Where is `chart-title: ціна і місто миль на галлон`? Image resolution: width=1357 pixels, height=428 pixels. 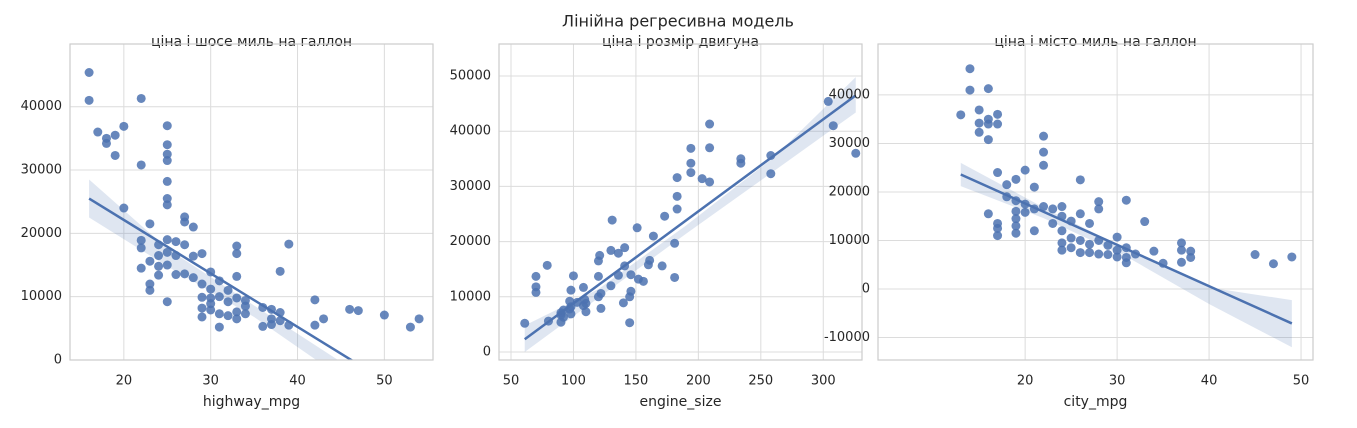
chart-title: ціна і місто миль на галлон is located at coordinates (1095, 42).